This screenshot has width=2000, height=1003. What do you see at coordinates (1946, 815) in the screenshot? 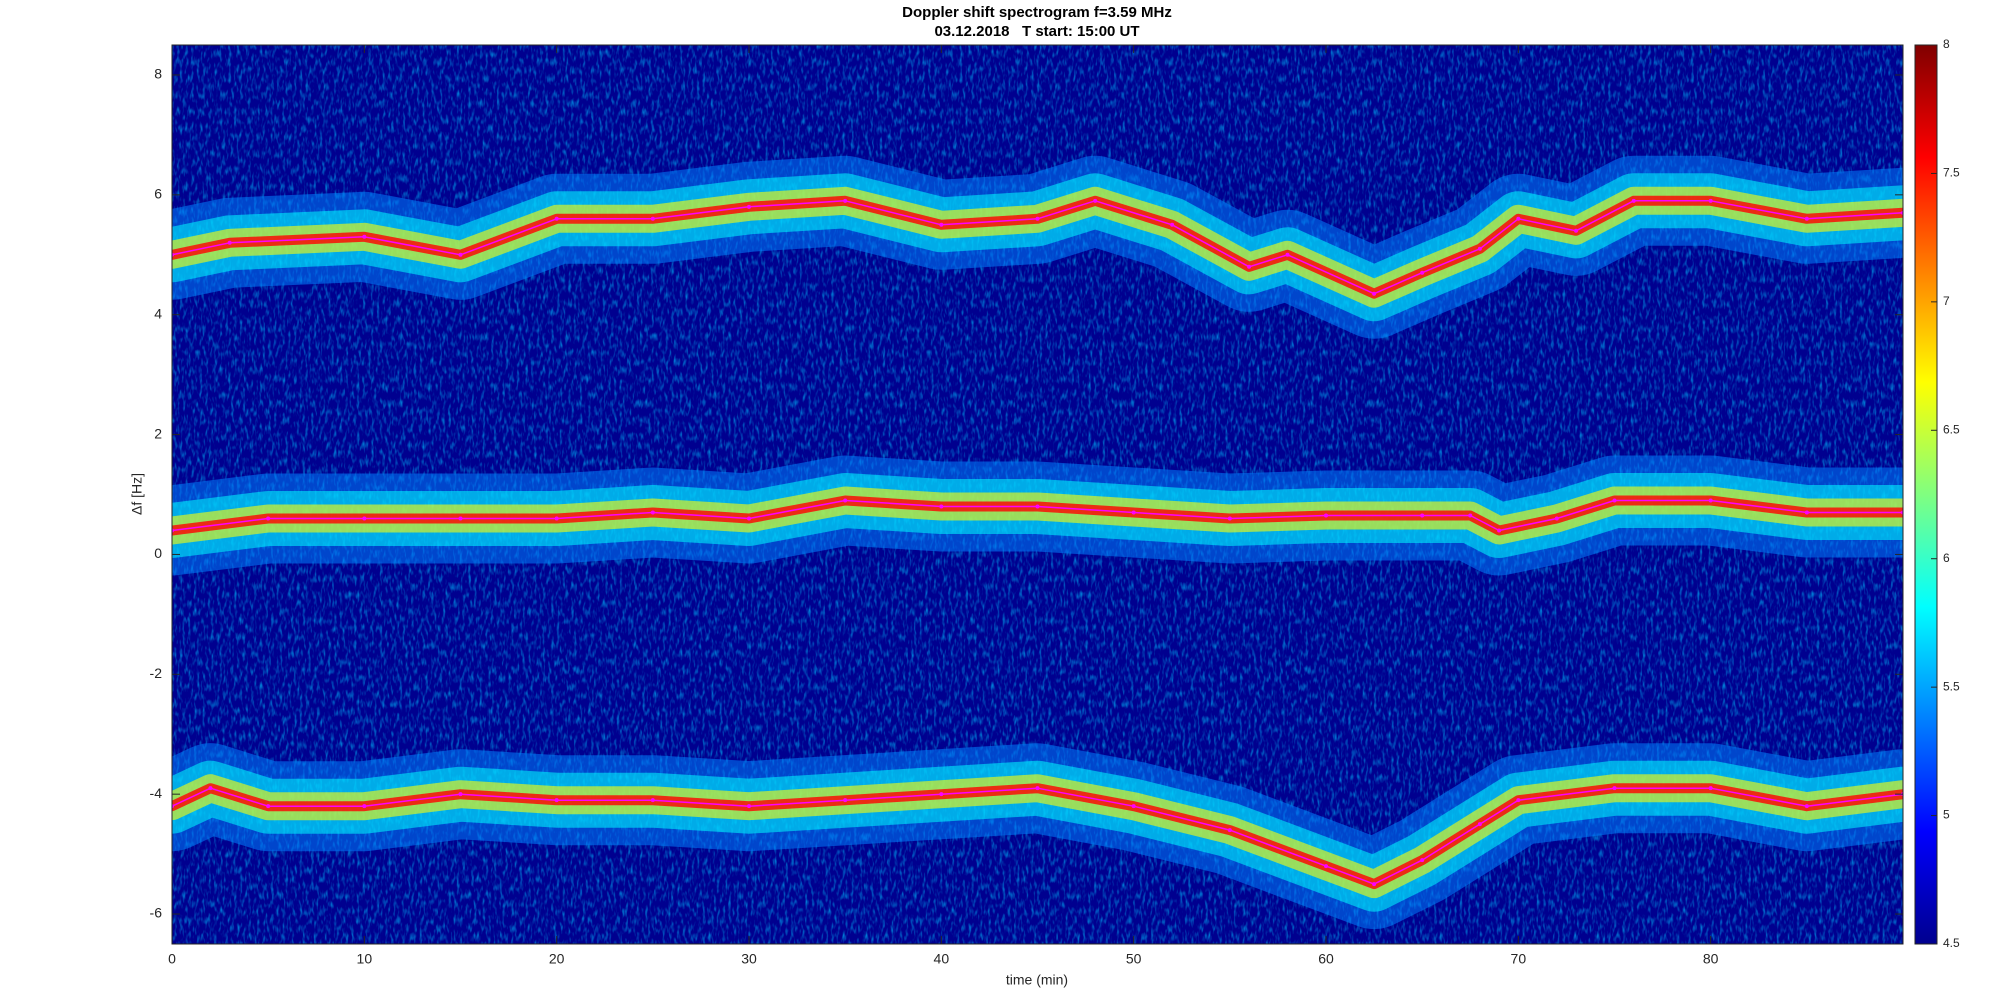
I see `colorbar-tick-label: 5` at bounding box center [1946, 815].